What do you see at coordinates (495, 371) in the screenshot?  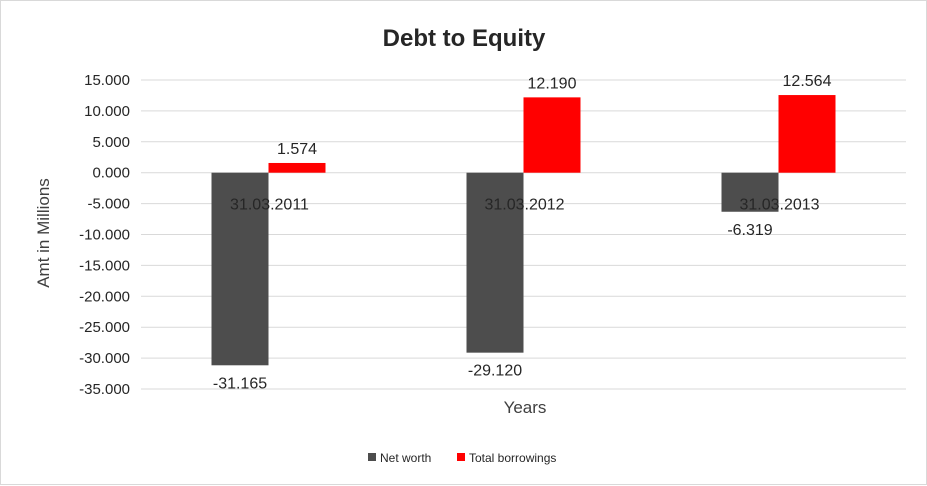 I see `data-label: -29.120` at bounding box center [495, 371].